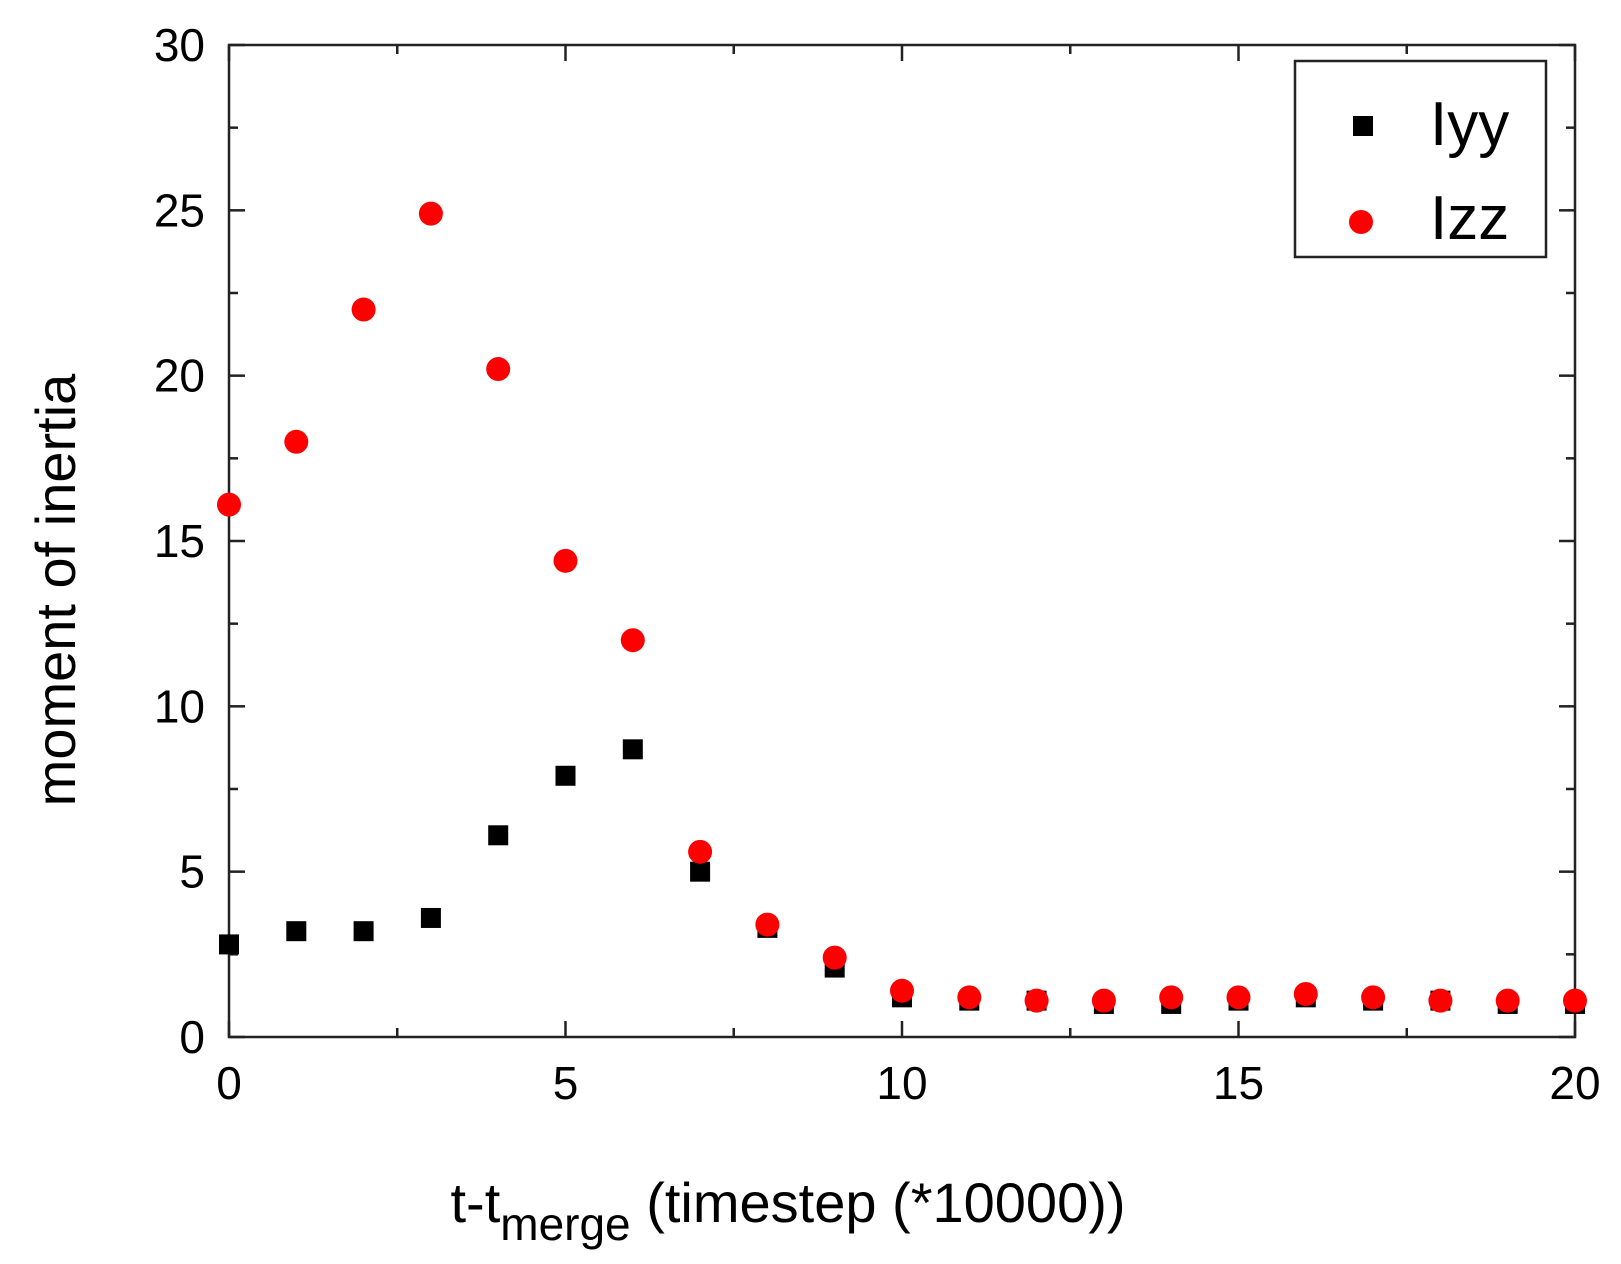 The image size is (1621, 1264). I want to click on x-tick-label: 0, so click(229, 1083).